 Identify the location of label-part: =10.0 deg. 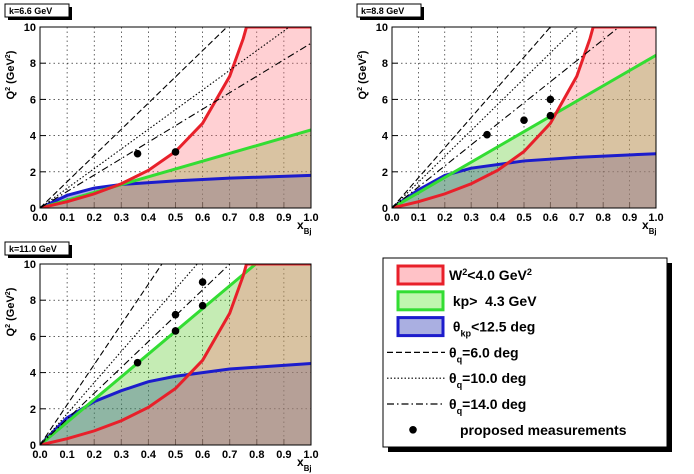
(494, 378).